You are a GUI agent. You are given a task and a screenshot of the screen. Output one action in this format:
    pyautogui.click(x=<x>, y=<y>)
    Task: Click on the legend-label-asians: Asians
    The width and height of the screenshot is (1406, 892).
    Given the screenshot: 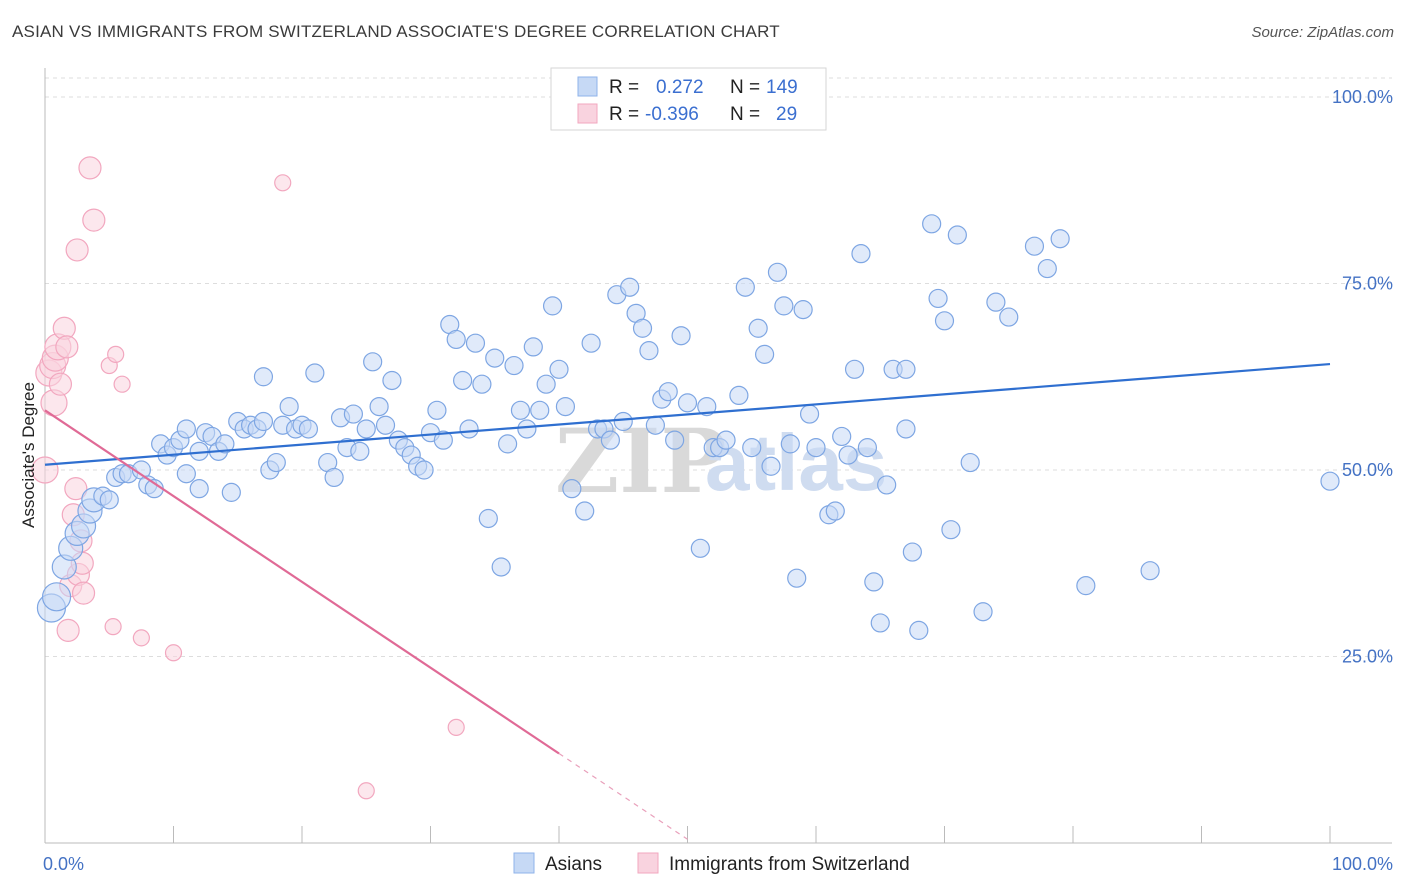 What is the action you would take?
    pyautogui.click(x=573, y=864)
    